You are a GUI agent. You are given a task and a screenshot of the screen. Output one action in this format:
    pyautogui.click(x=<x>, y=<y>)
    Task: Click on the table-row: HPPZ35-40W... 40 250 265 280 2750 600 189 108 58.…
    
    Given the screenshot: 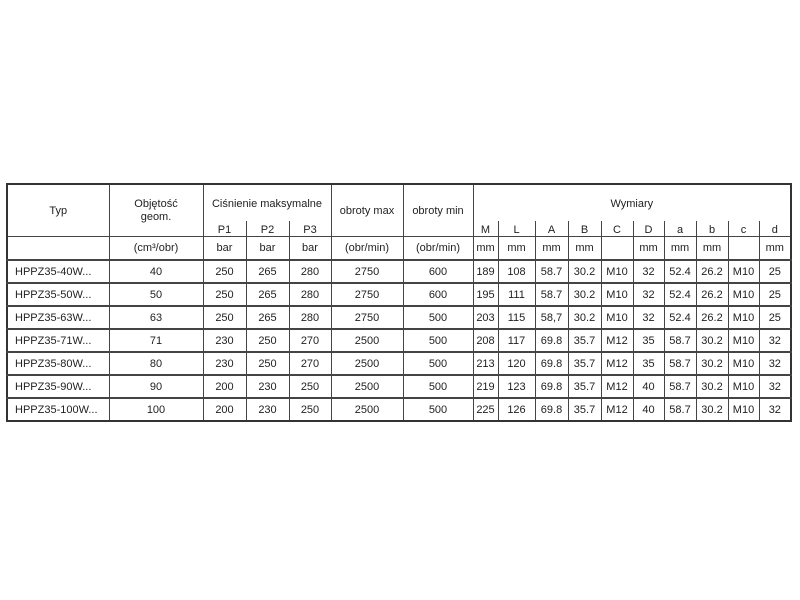 What is the action you would take?
    pyautogui.click(x=399, y=271)
    